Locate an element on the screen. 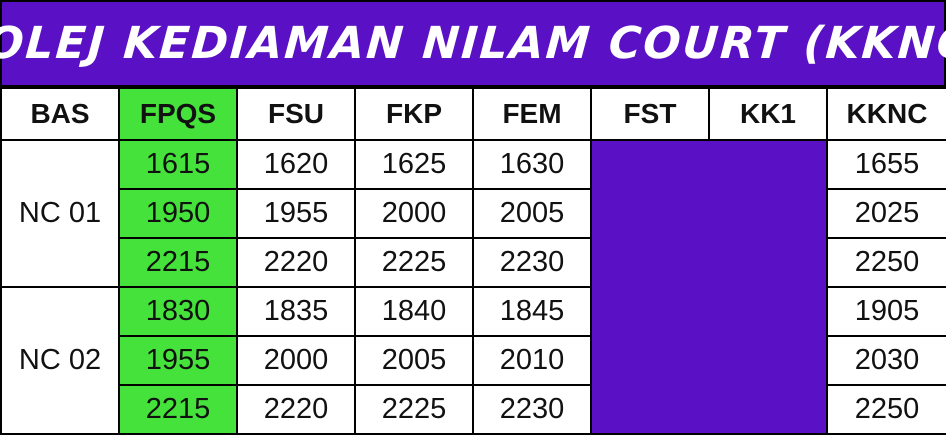 The image size is (946, 435). header-fkp: FKP is located at coordinates (414, 114).